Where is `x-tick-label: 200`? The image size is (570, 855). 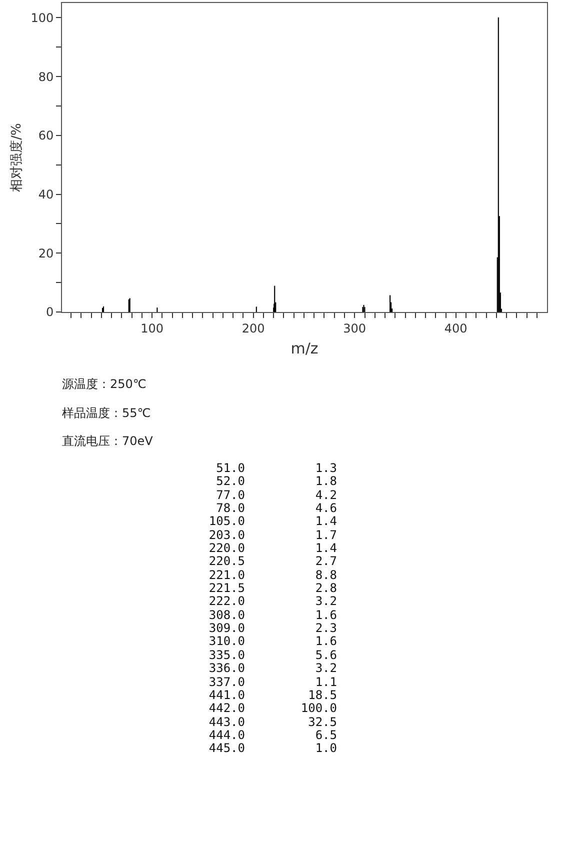 x-tick-label: 200 is located at coordinates (253, 328).